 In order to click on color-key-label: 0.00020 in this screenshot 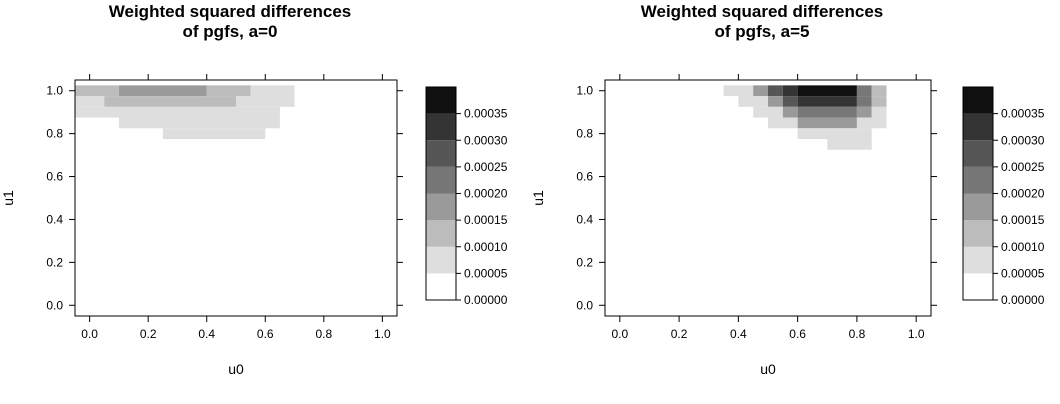, I will do `click(1023, 194)`.